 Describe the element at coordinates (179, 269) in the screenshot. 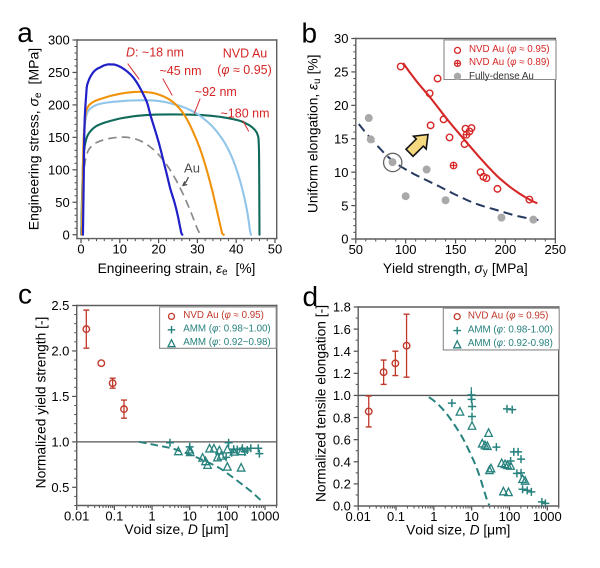

I see `svg-text:E n g i: E n g i n e e r i n g s t r a i n , [` at that location.